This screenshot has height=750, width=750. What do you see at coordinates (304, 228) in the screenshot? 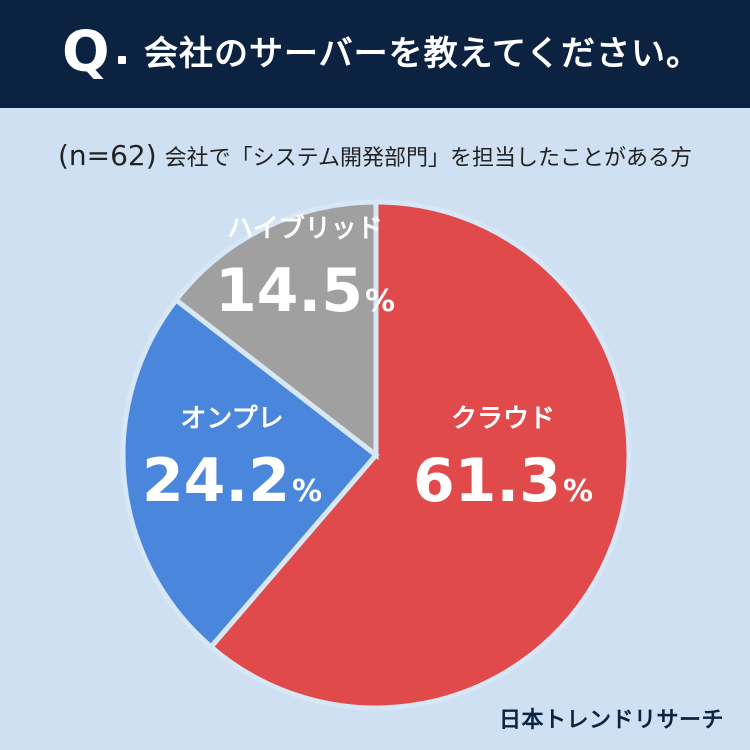
I see `label-hybrid: ハイブリッド` at bounding box center [304, 228].